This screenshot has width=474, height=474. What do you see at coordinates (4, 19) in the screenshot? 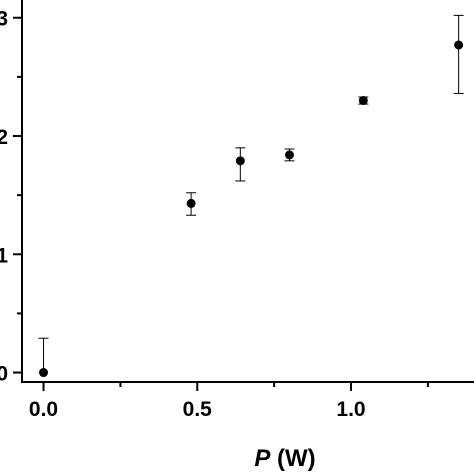
I see `y-tick-label-3: 3` at bounding box center [4, 19].